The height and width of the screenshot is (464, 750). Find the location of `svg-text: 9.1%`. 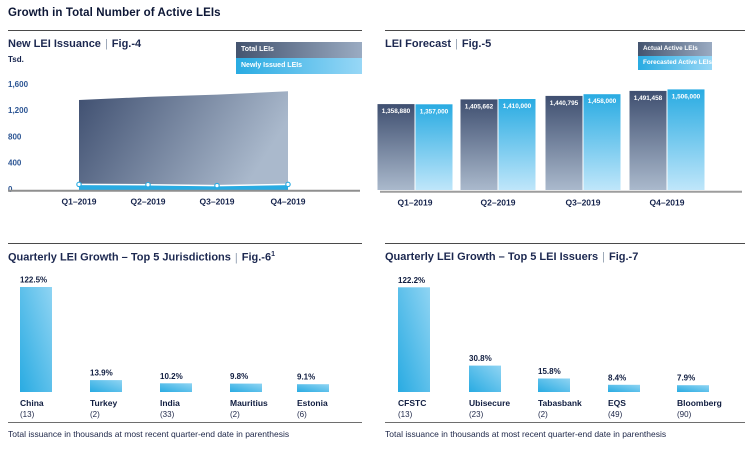

svg-text: 9.1% is located at coordinates (306, 377).